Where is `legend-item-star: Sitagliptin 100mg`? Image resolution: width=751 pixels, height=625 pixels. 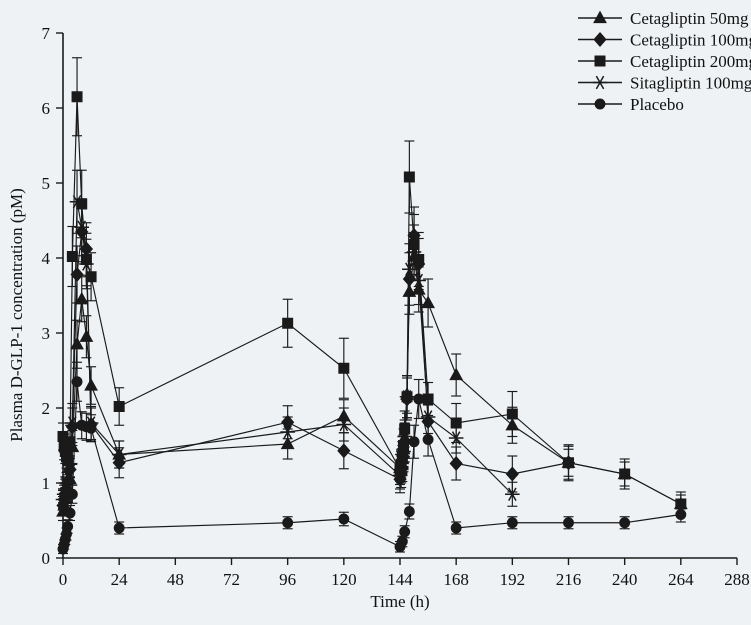 legend-item-star: Sitagliptin 100mg is located at coordinates (664, 83).